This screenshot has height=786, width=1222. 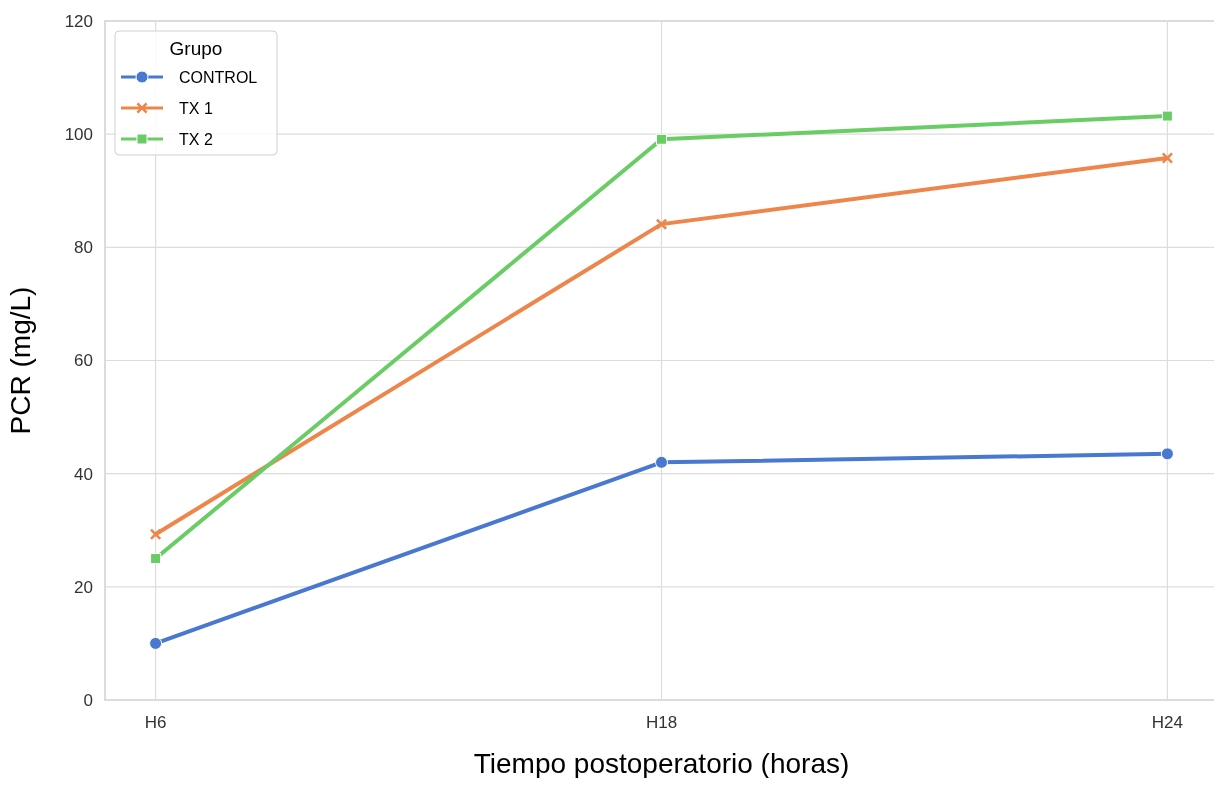 I want to click on x-tick-label: H18, so click(x=661, y=722).